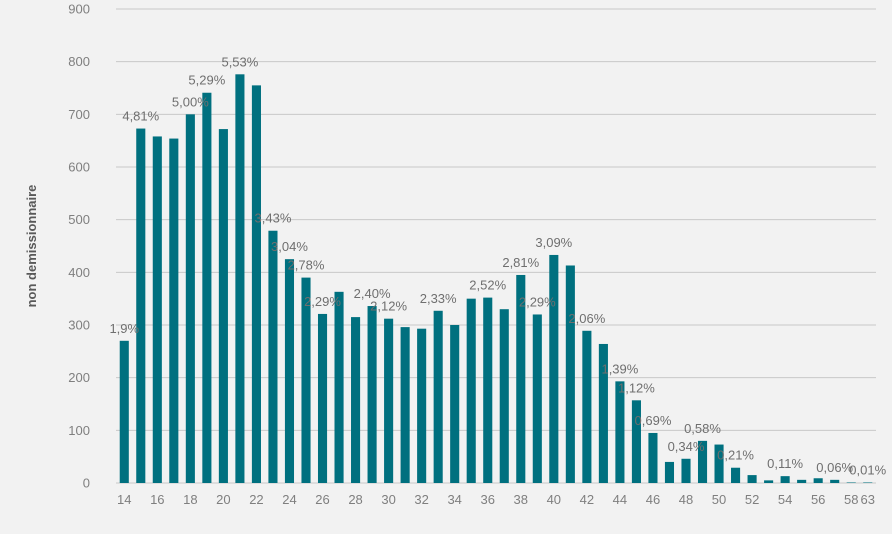 The image size is (892, 534). Describe the element at coordinates (388, 499) in the screenshot. I see `x-tick-label: 30` at that location.